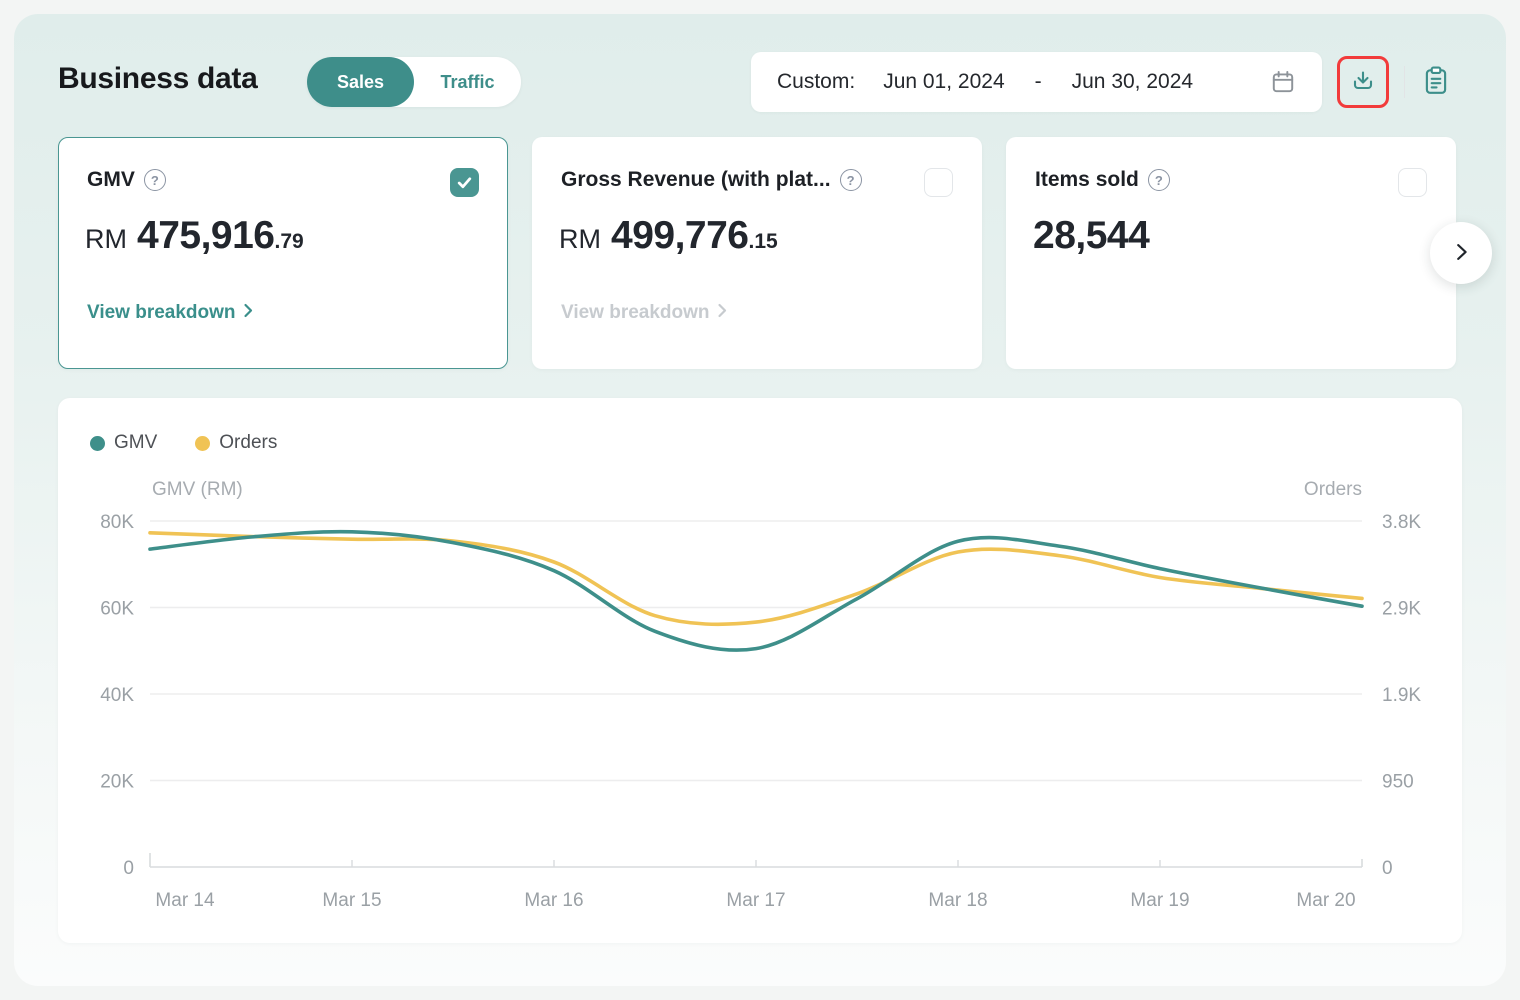 Image resolution: width=1520 pixels, height=1000 pixels. What do you see at coordinates (944, 81) in the screenshot?
I see `start-date: Jun 01, 2024` at bounding box center [944, 81].